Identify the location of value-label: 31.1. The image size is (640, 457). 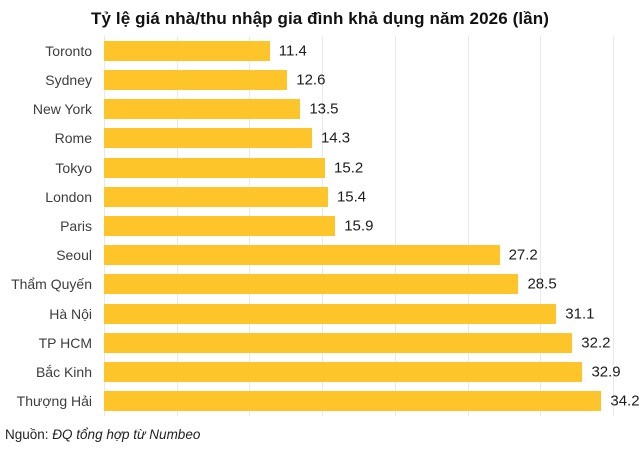
(580, 314).